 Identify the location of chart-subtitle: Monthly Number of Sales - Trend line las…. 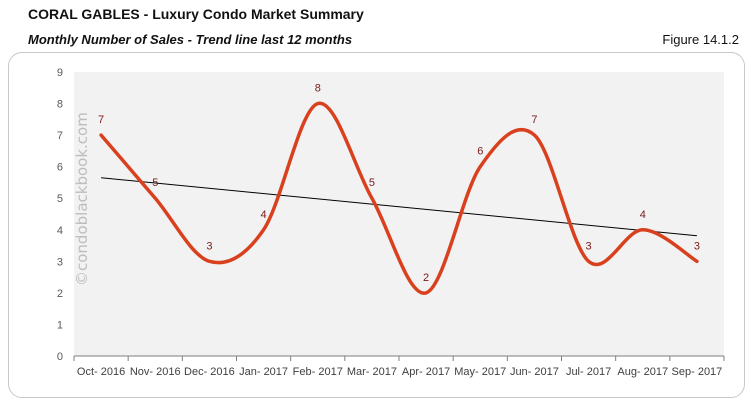
(190, 39).